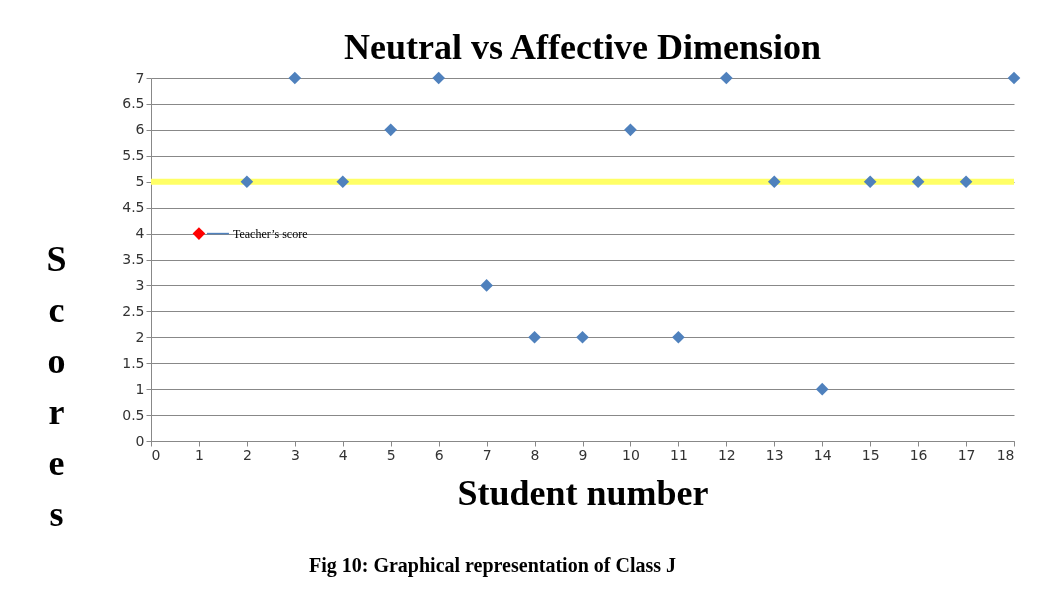 The height and width of the screenshot is (594, 1047). I want to click on y-tick-label: 4, so click(140, 233).